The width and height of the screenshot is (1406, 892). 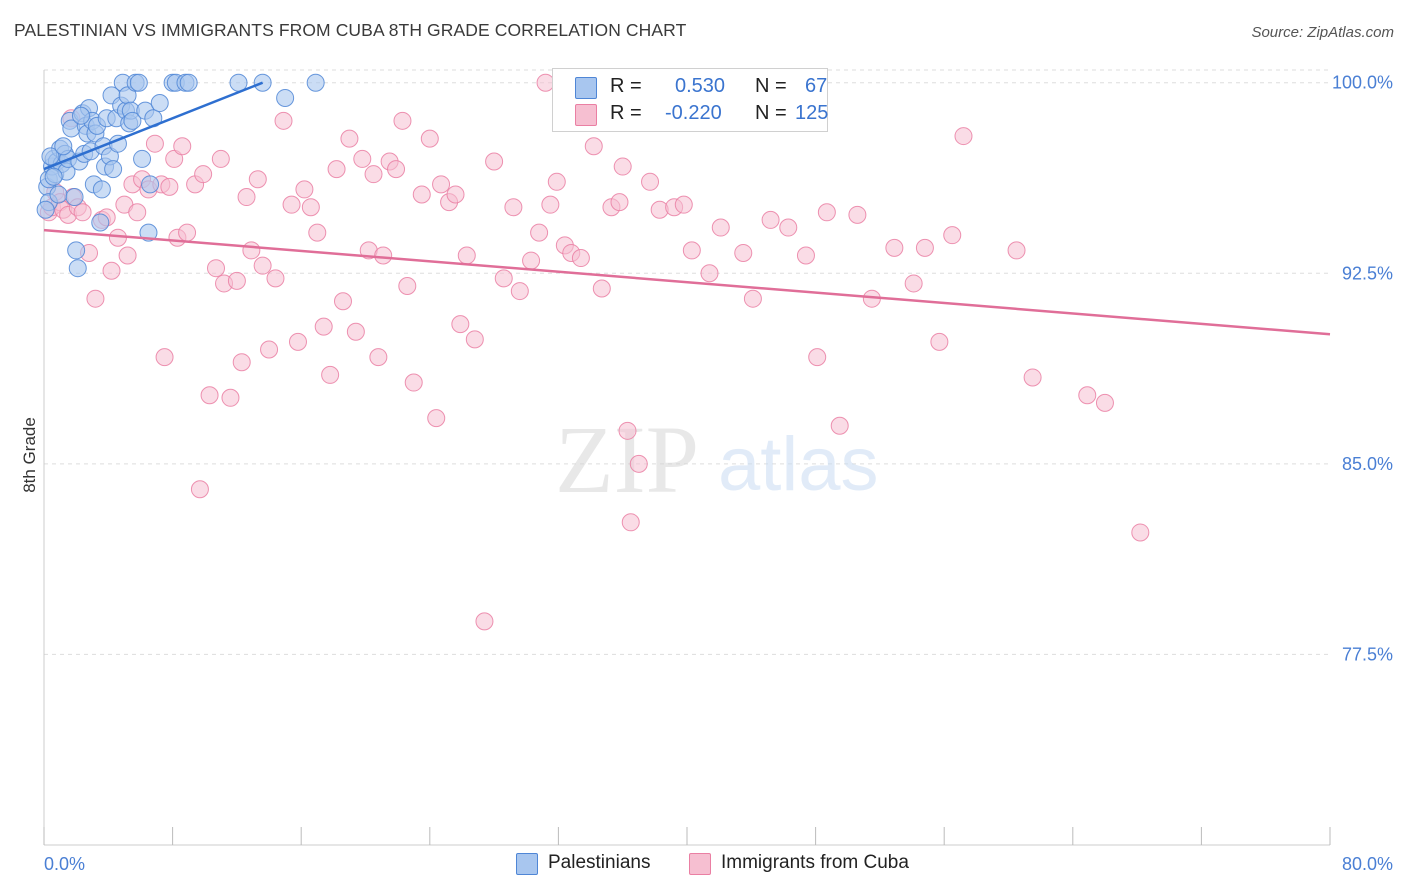 I want to click on x-tick-label: 80.0%, so click(x=1367, y=864).